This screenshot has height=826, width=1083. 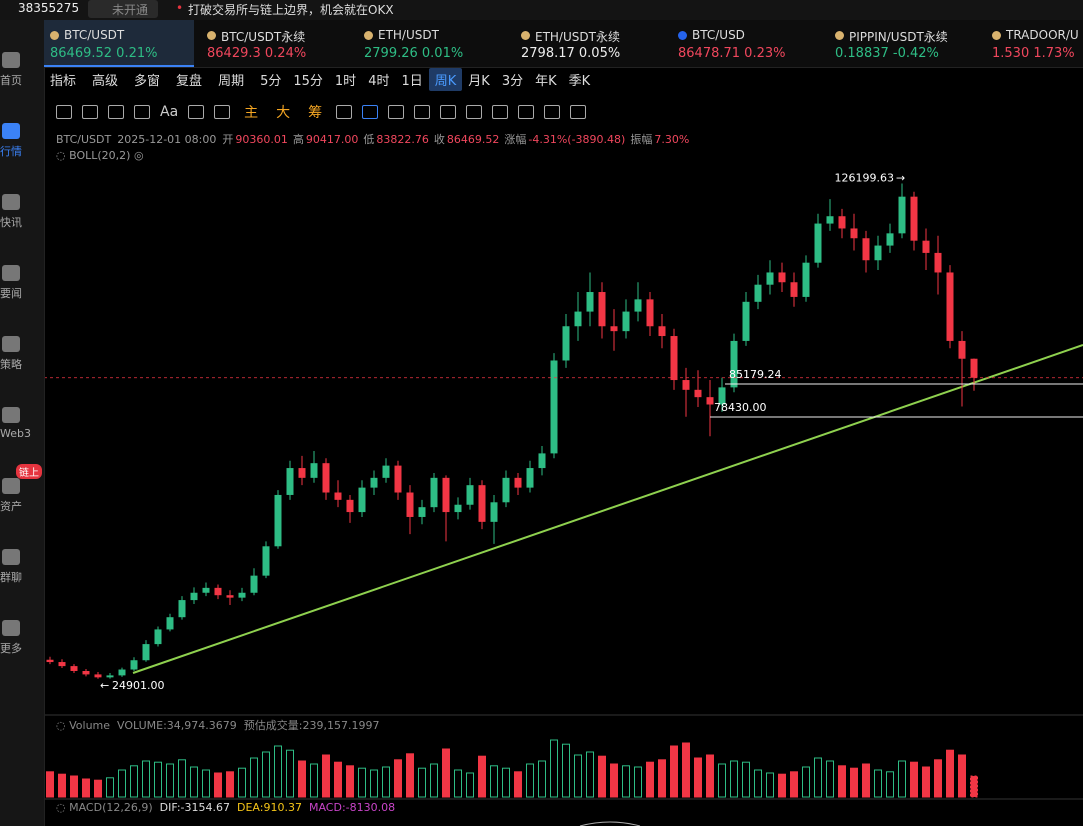 What do you see at coordinates (546, 81) in the screenshot?
I see `period-button: 年K` at bounding box center [546, 81].